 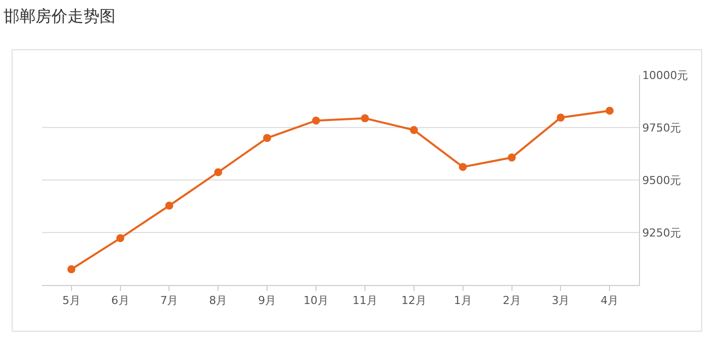 What do you see at coordinates (662, 233) in the screenshot?
I see `y-tick-label: 9250元` at bounding box center [662, 233].